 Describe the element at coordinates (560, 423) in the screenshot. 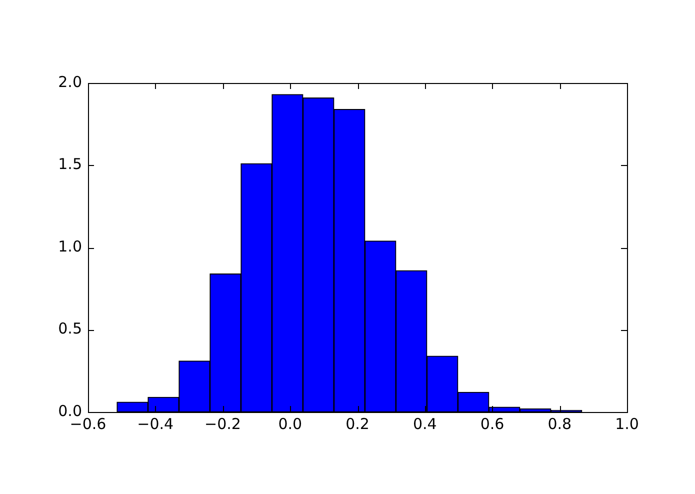

I see `x-tick-label: 0.8` at that location.